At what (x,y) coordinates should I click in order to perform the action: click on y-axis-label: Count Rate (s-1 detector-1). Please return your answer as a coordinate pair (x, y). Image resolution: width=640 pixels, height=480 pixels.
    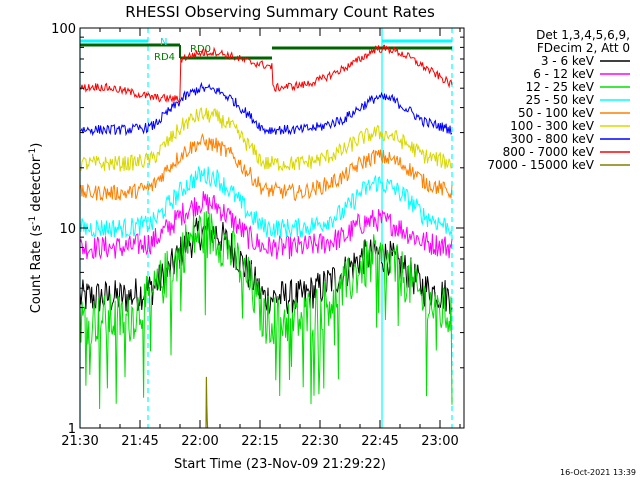
    Looking at the image, I should click on (36, 228).